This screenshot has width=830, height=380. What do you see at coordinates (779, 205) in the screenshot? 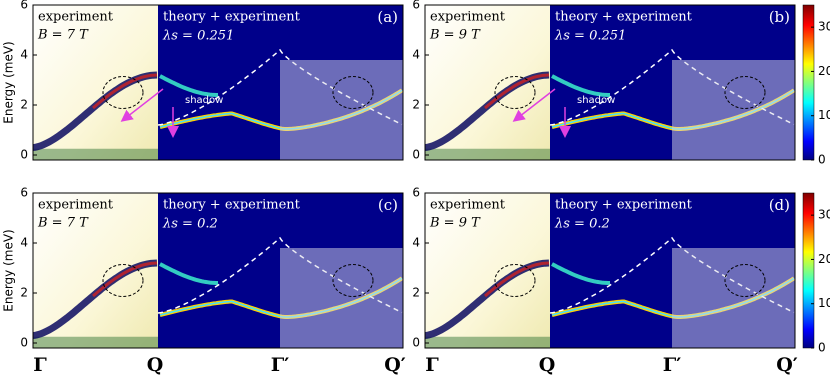
I see `panel-label: (d)` at bounding box center [779, 205].